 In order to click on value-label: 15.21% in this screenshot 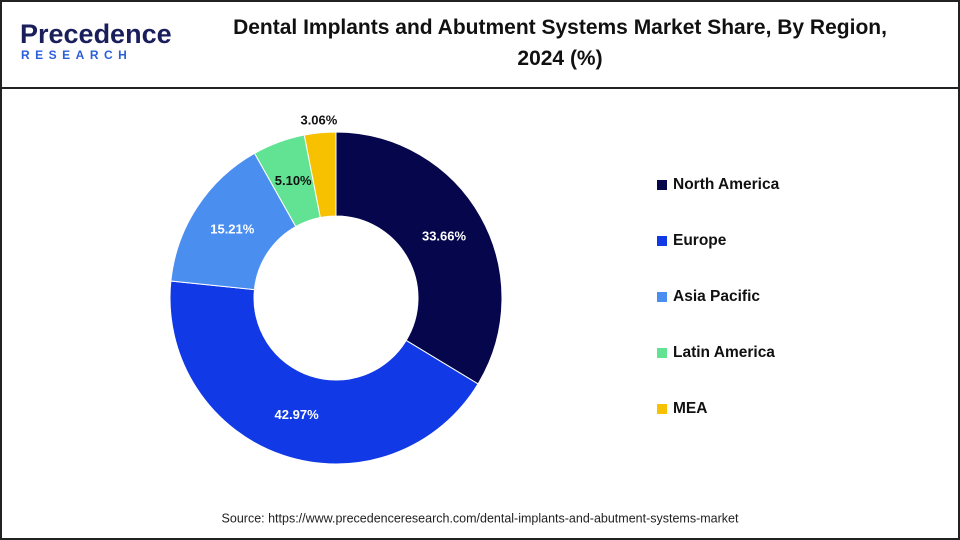, I will do `click(232, 228)`.